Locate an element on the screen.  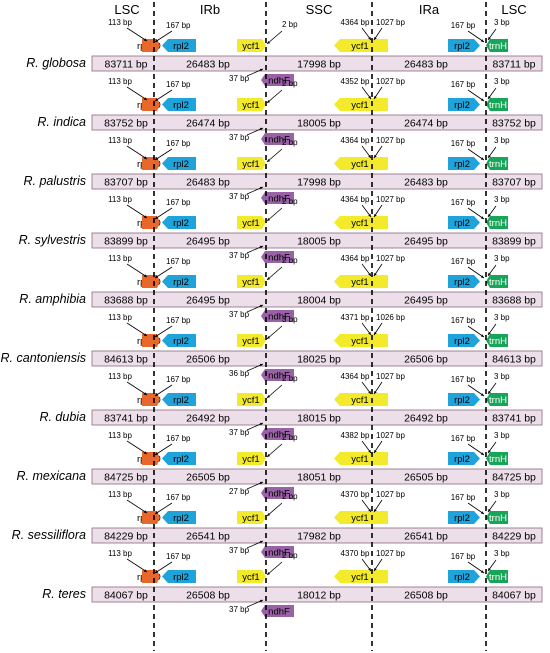
region-length-ira: 26492 bp is located at coordinates (426, 419).